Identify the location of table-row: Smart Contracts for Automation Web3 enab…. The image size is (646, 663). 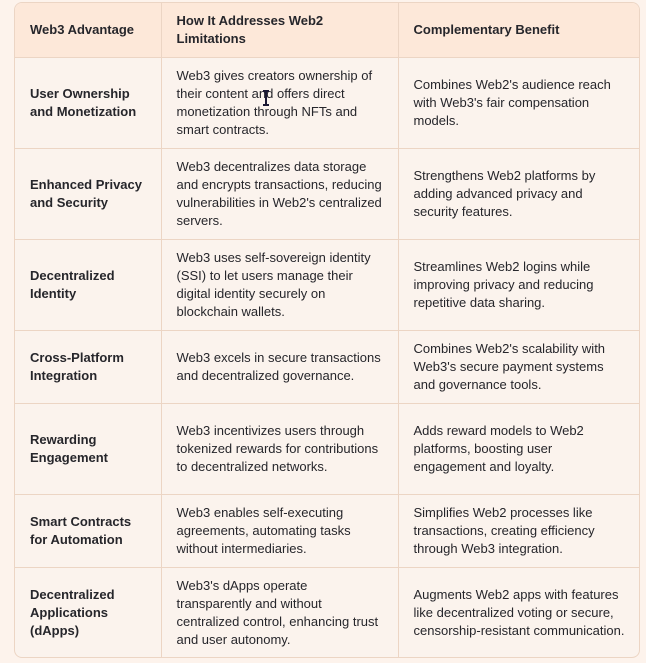
(327, 531).